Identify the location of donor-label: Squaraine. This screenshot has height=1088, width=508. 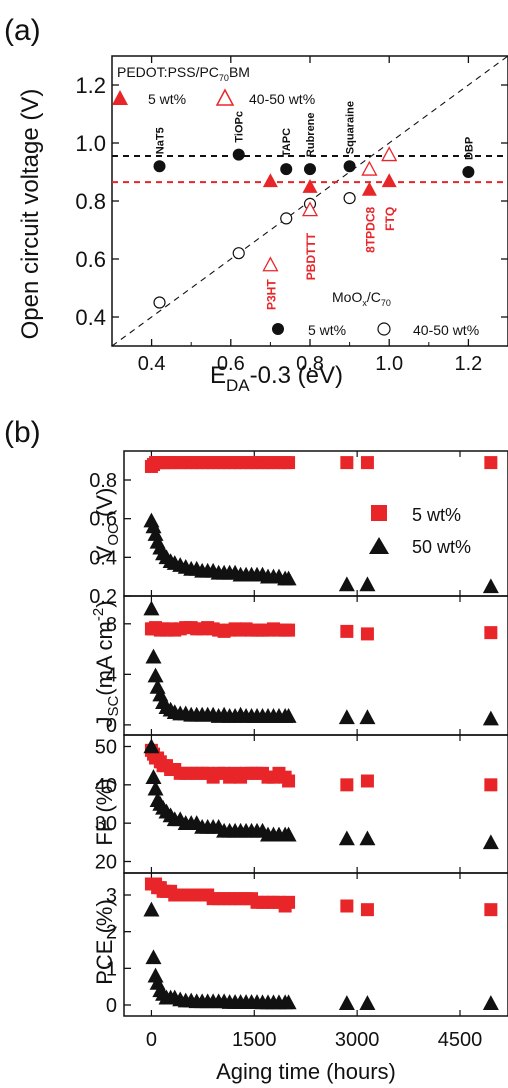
(351, 127).